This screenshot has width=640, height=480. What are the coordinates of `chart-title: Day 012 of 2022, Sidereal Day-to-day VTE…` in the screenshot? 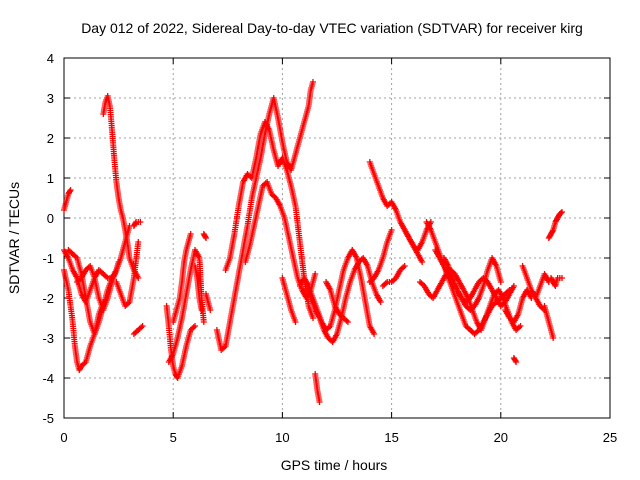 It's located at (332, 28).